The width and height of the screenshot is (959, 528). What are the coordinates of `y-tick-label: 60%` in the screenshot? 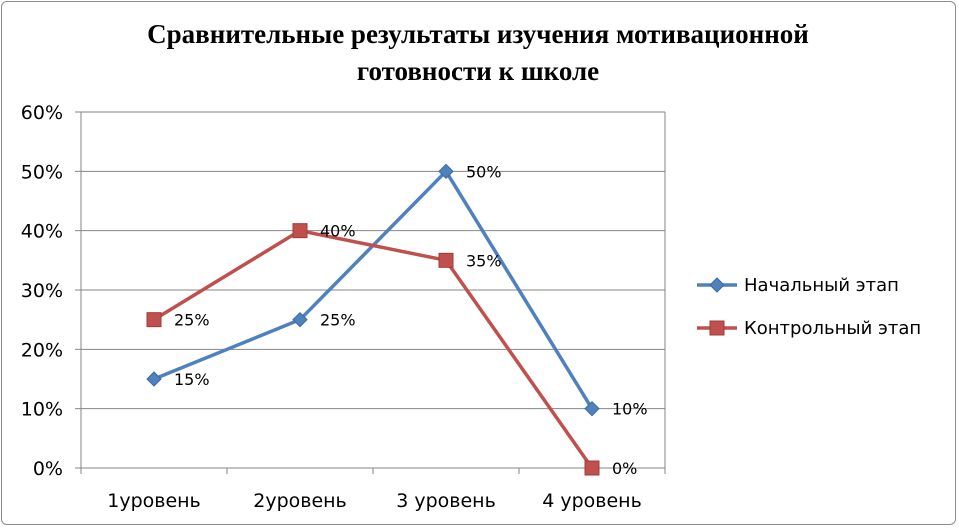 It's located at (42, 113).